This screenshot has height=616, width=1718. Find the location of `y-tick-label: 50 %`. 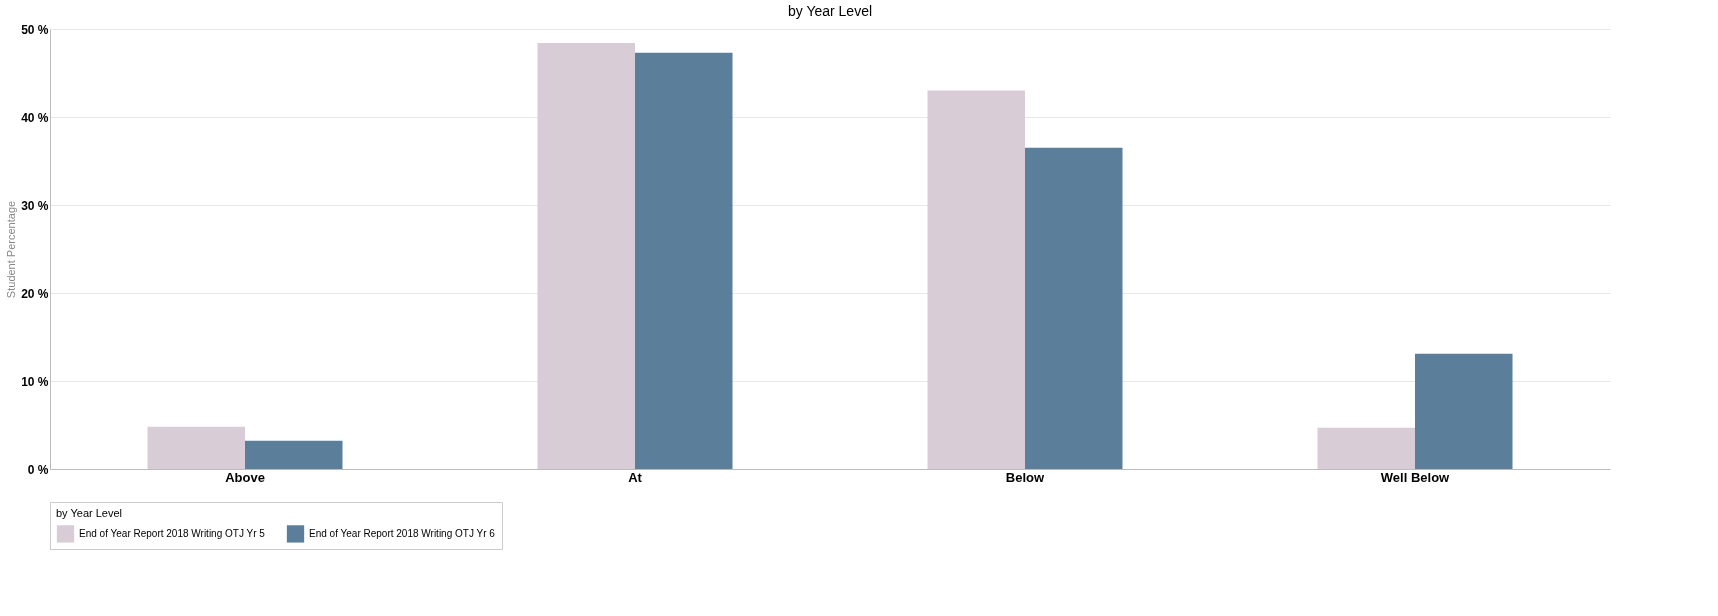

y-tick-label: 50 % is located at coordinates (35, 29).